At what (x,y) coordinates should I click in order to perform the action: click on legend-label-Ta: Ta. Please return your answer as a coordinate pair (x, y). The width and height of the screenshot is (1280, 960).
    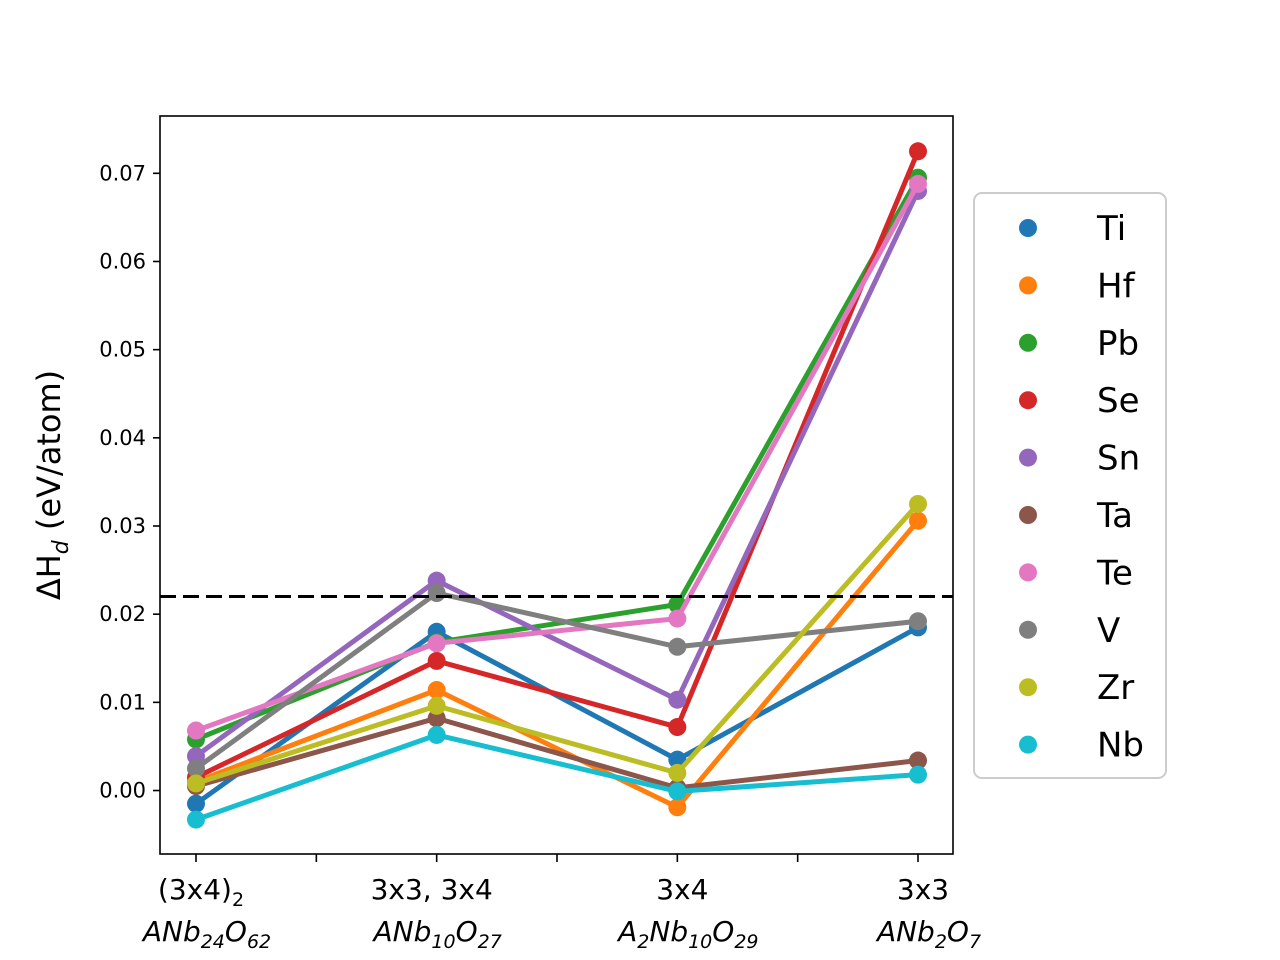
    Looking at the image, I should click on (1114, 516).